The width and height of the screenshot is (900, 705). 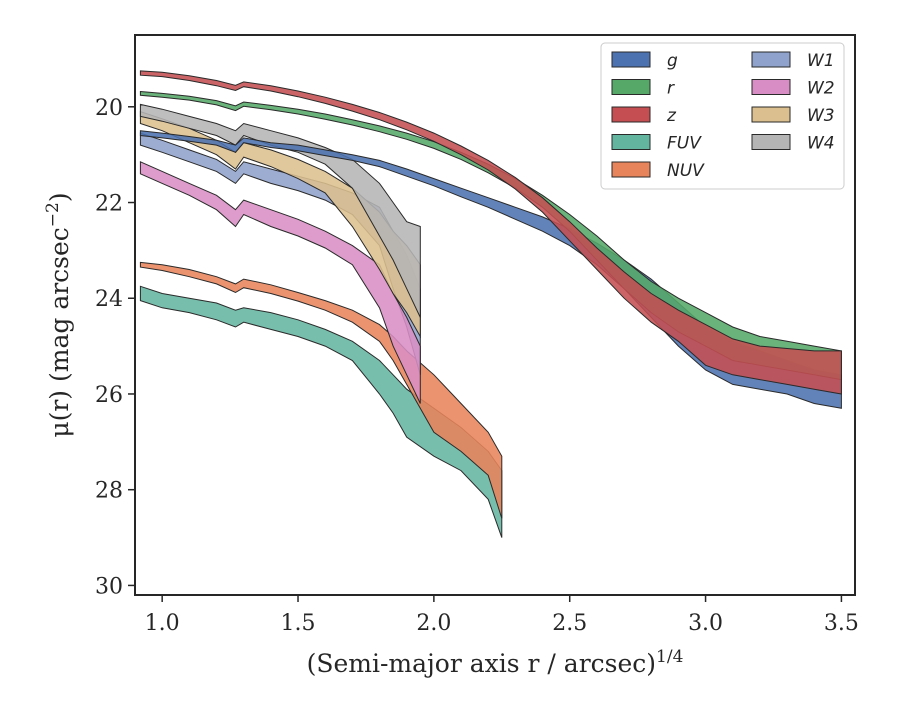 What do you see at coordinates (280, 282) in the screenshot?
I see `band-w2` at bounding box center [280, 282].